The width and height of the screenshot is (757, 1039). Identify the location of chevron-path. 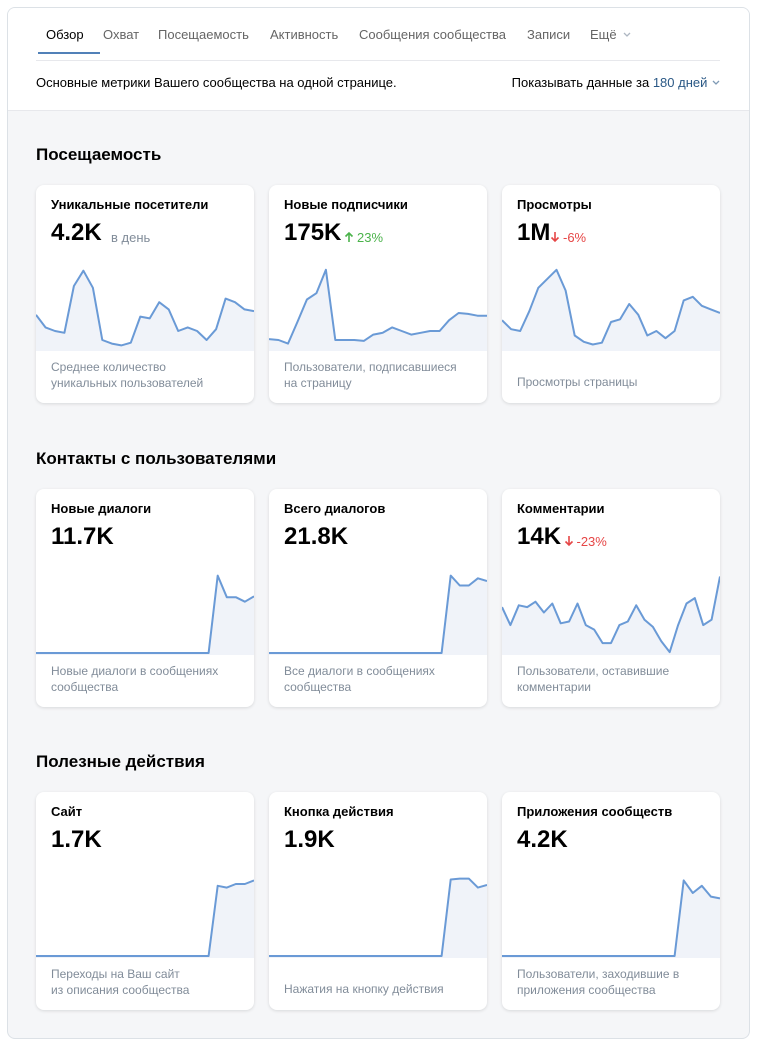
(627, 34).